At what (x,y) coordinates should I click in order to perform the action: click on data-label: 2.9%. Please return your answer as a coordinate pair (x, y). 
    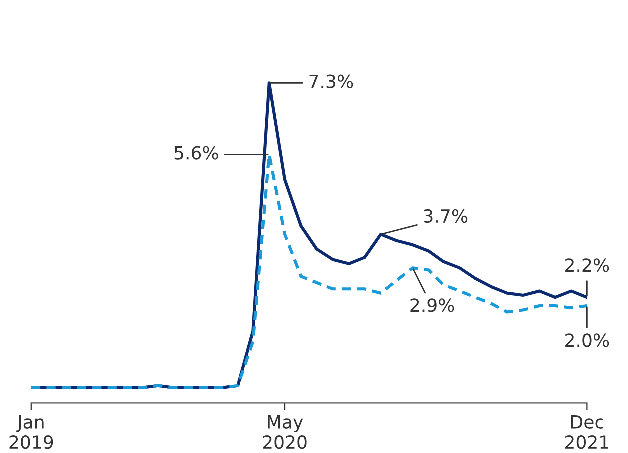
    Looking at the image, I should click on (432, 305).